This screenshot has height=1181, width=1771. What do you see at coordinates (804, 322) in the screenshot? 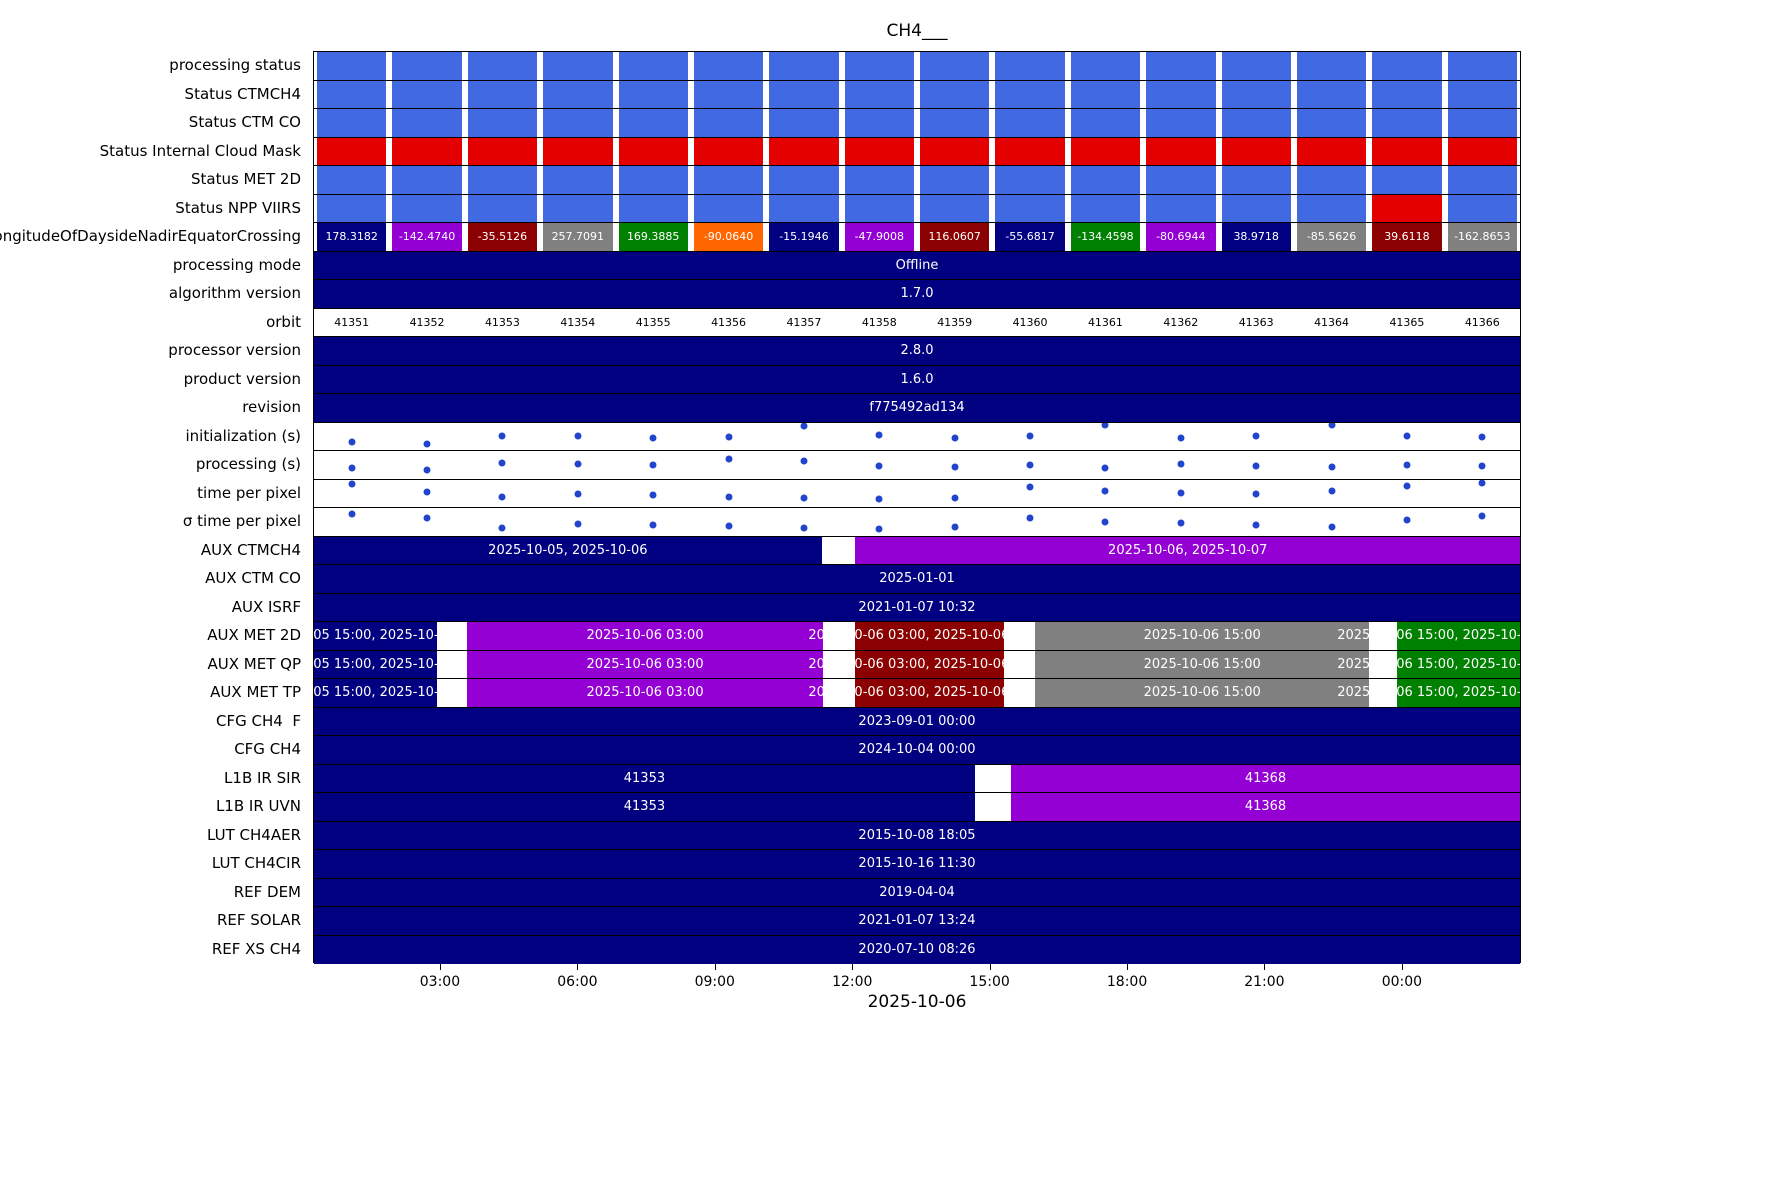
I see `orbit-number: 41357` at bounding box center [804, 322].